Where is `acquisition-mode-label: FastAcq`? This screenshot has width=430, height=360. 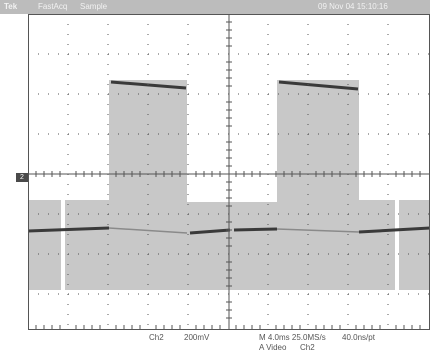
acquisition-mode-label: FastAcq is located at coordinates (53, 6).